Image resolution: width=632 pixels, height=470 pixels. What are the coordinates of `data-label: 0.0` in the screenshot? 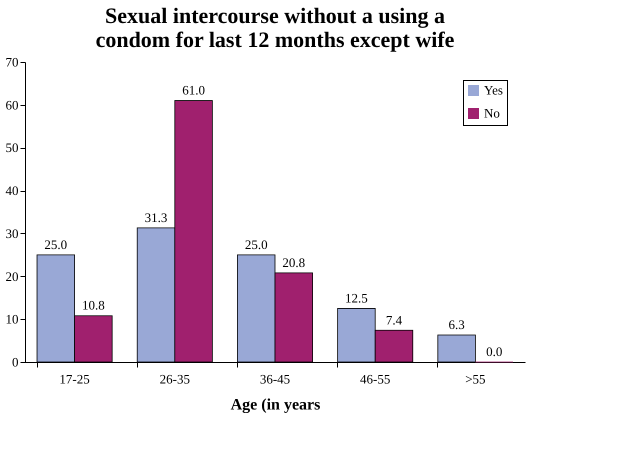 It's located at (494, 351).